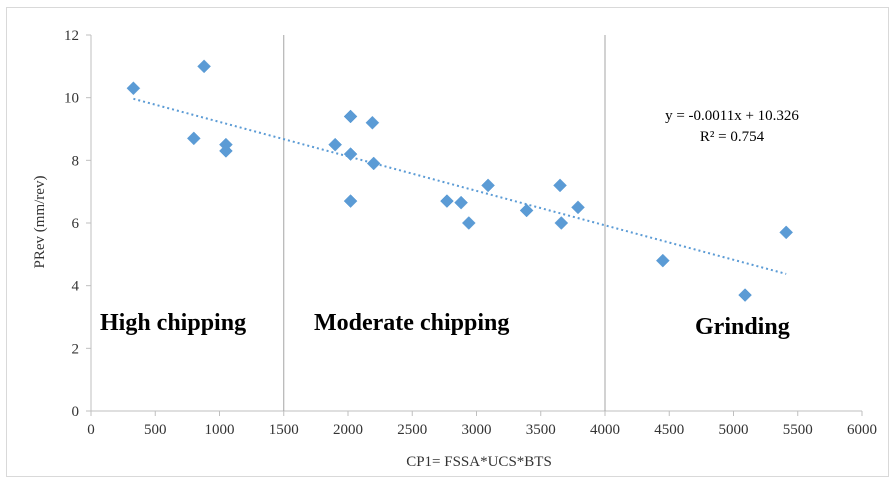 This screenshot has height=483, width=896. Describe the element at coordinates (76, 161) in the screenshot. I see `y-tick-label: 8` at that location.